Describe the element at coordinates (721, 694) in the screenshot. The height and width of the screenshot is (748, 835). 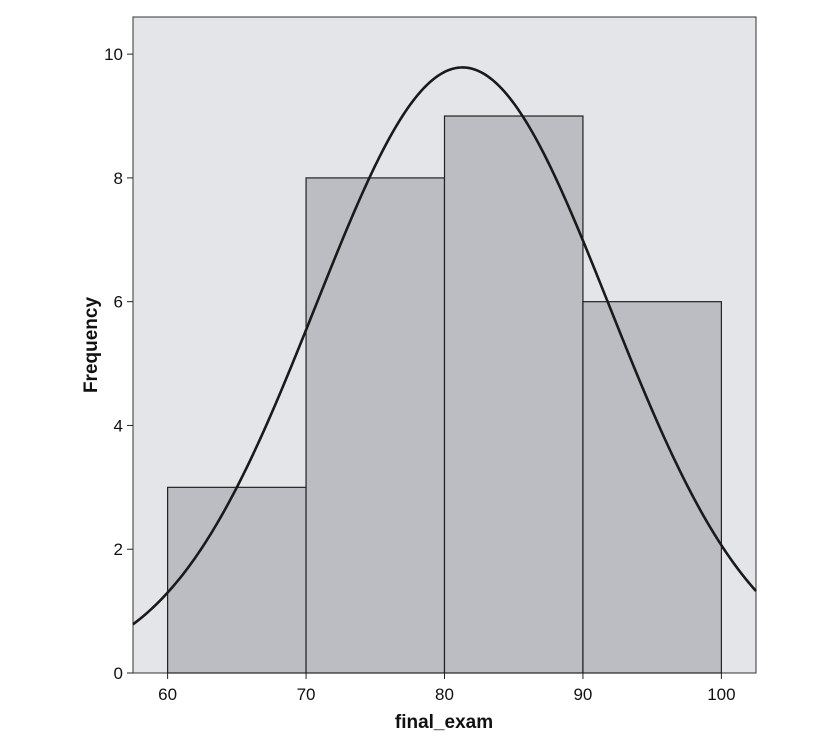
I see `x-tick-label: 100` at that location.